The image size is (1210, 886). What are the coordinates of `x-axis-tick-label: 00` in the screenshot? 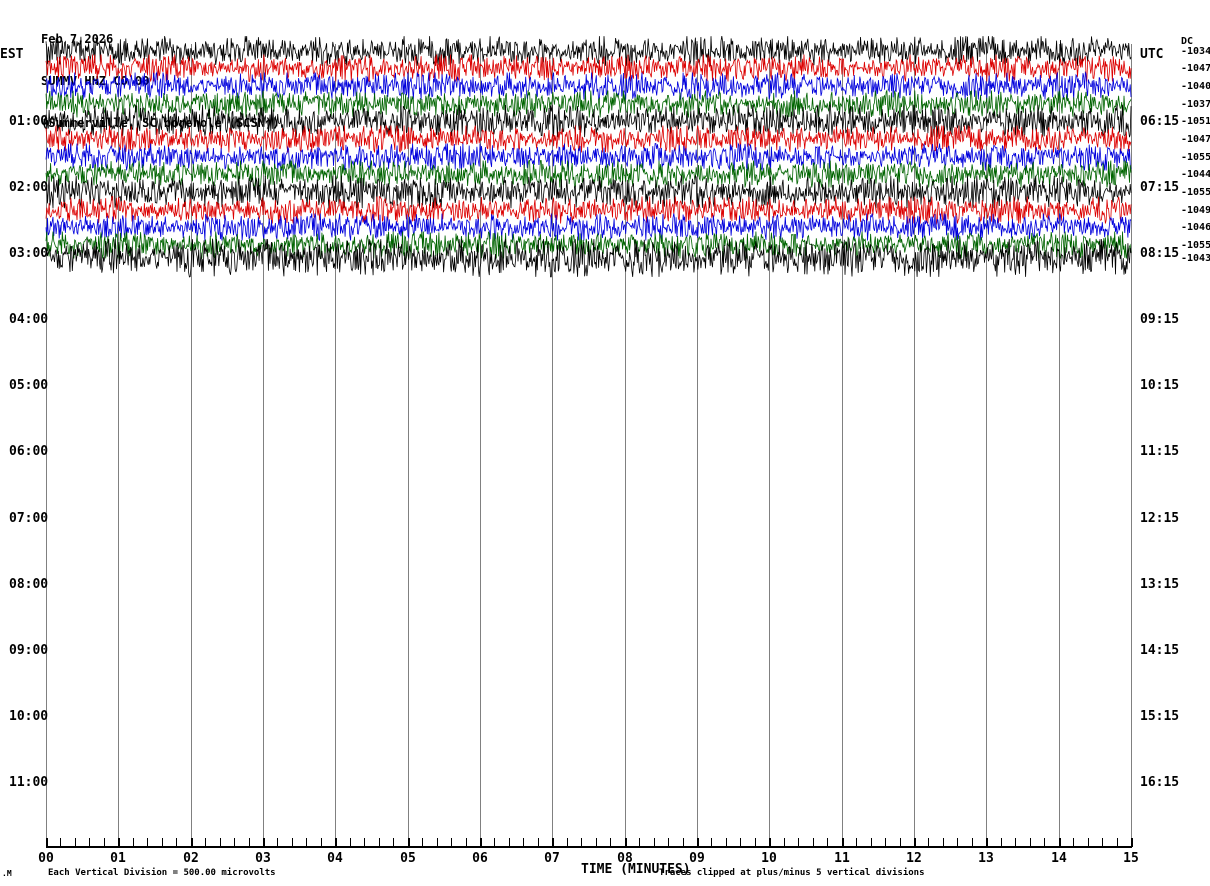 It's located at (46, 858).